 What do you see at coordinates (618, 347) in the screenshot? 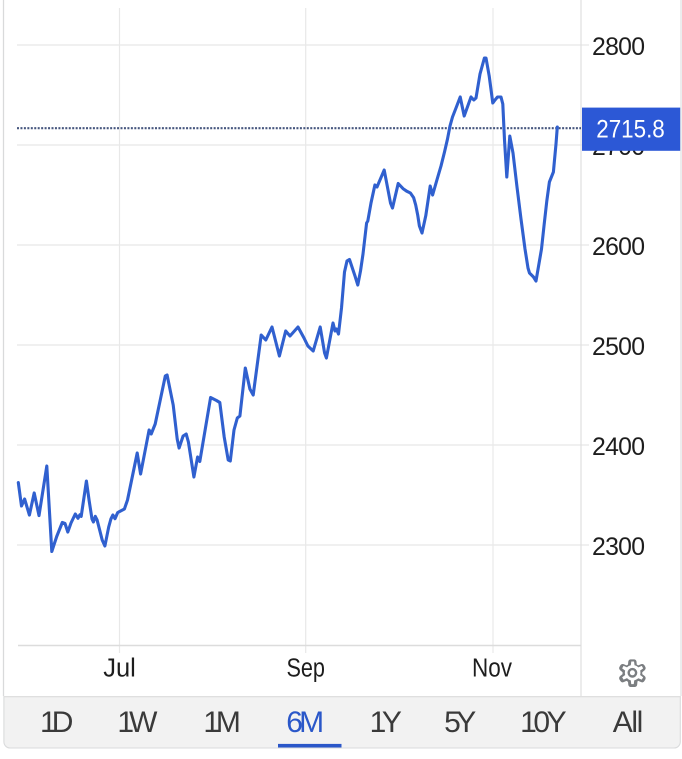
I see `svg-text: 2500` at bounding box center [618, 347].